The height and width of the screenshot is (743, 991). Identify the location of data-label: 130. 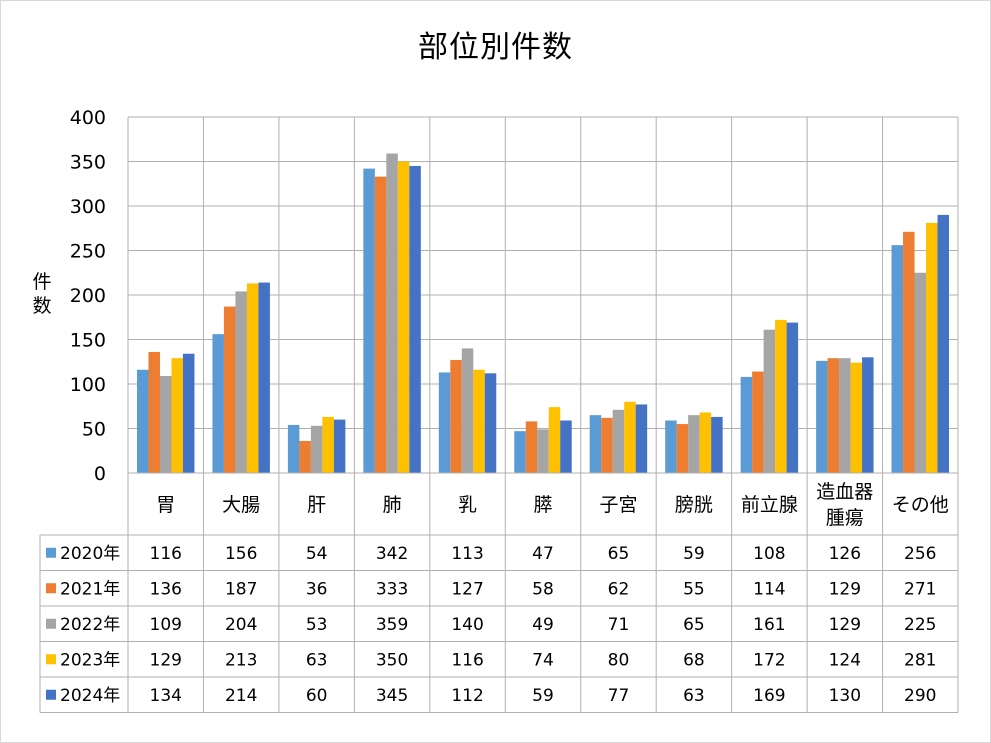
(845, 696).